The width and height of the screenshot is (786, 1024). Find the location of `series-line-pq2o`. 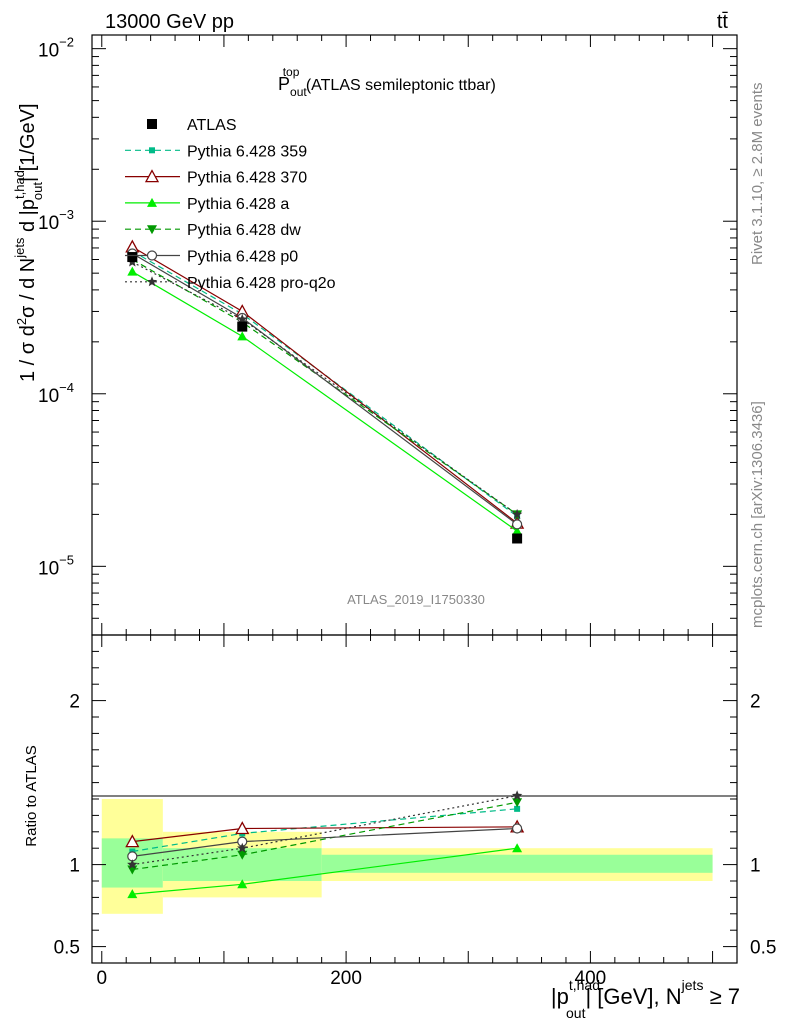

series-line-pq2o is located at coordinates (325, 388).